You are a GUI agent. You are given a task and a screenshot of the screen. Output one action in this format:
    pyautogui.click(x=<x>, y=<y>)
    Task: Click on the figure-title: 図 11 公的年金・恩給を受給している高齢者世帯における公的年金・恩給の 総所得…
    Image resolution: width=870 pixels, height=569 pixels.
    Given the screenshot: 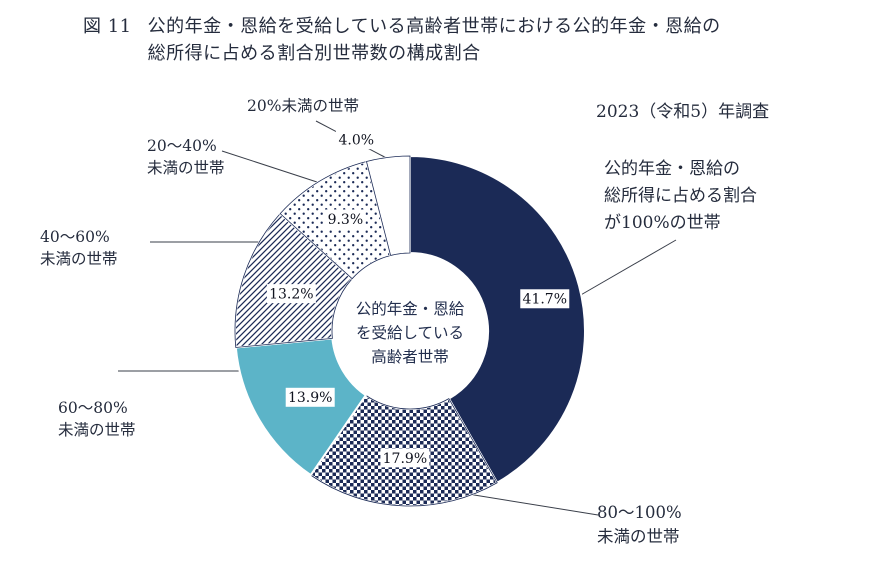 What is the action you would take?
    pyautogui.click(x=402, y=40)
    